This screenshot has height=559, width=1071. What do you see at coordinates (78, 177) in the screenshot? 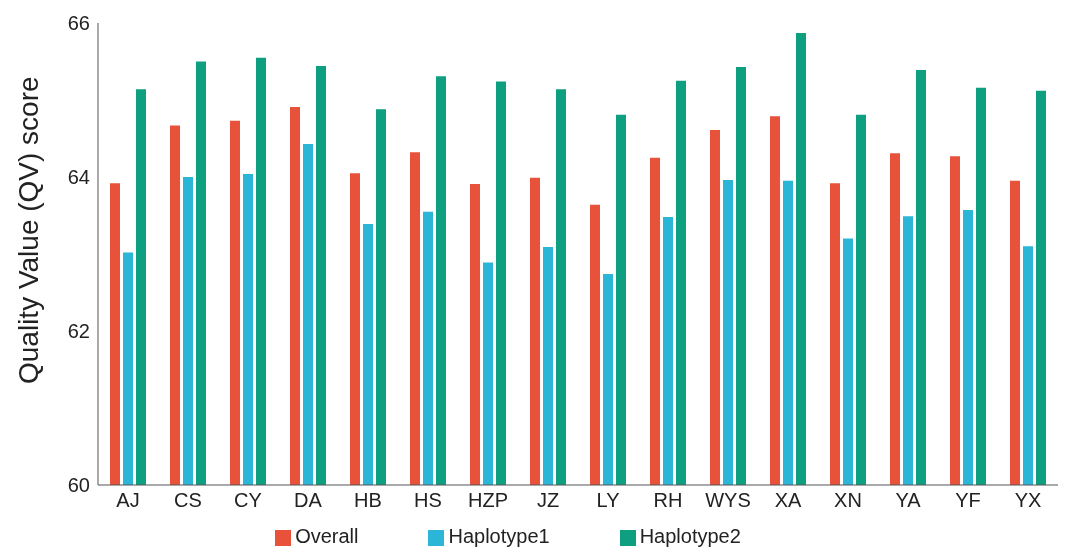
I see `y-tick-label: 64` at bounding box center [78, 177].